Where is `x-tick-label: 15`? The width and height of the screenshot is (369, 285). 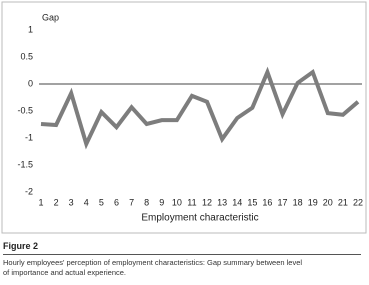 x-tick-label: 15 is located at coordinates (252, 202).